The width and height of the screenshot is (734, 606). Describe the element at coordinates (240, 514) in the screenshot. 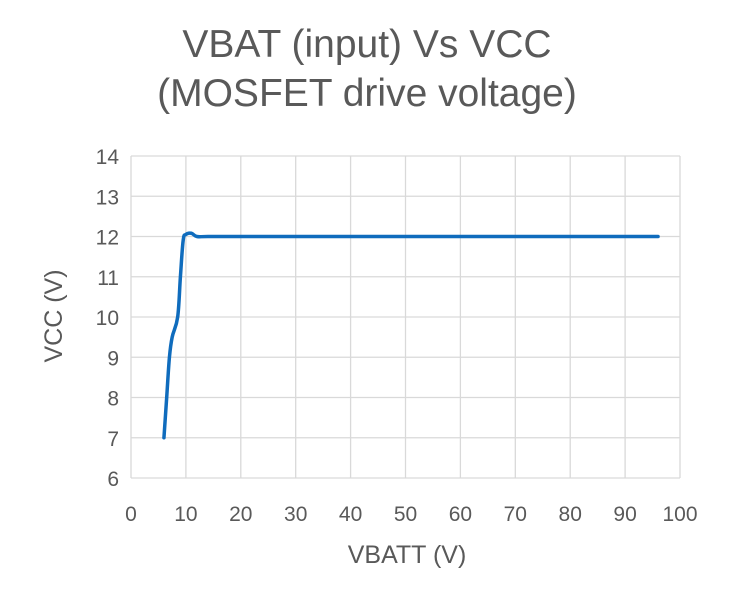

I see `x-tick-label: 20` at that location.